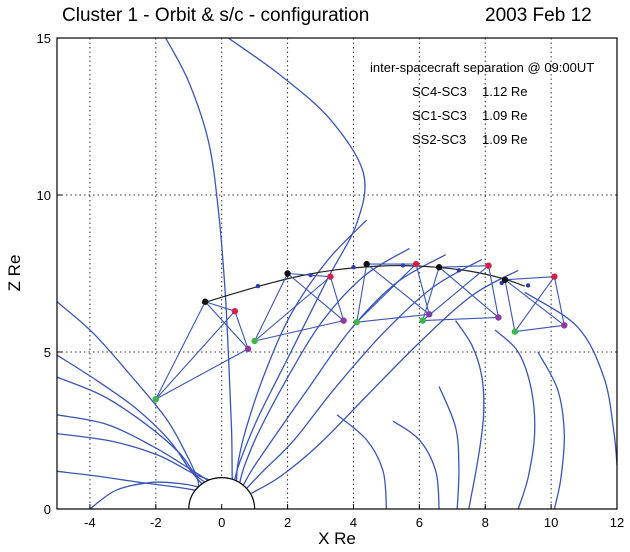  Describe the element at coordinates (505, 91) in the screenshot. I see `annotation-value-1: 1.12 Re` at that location.